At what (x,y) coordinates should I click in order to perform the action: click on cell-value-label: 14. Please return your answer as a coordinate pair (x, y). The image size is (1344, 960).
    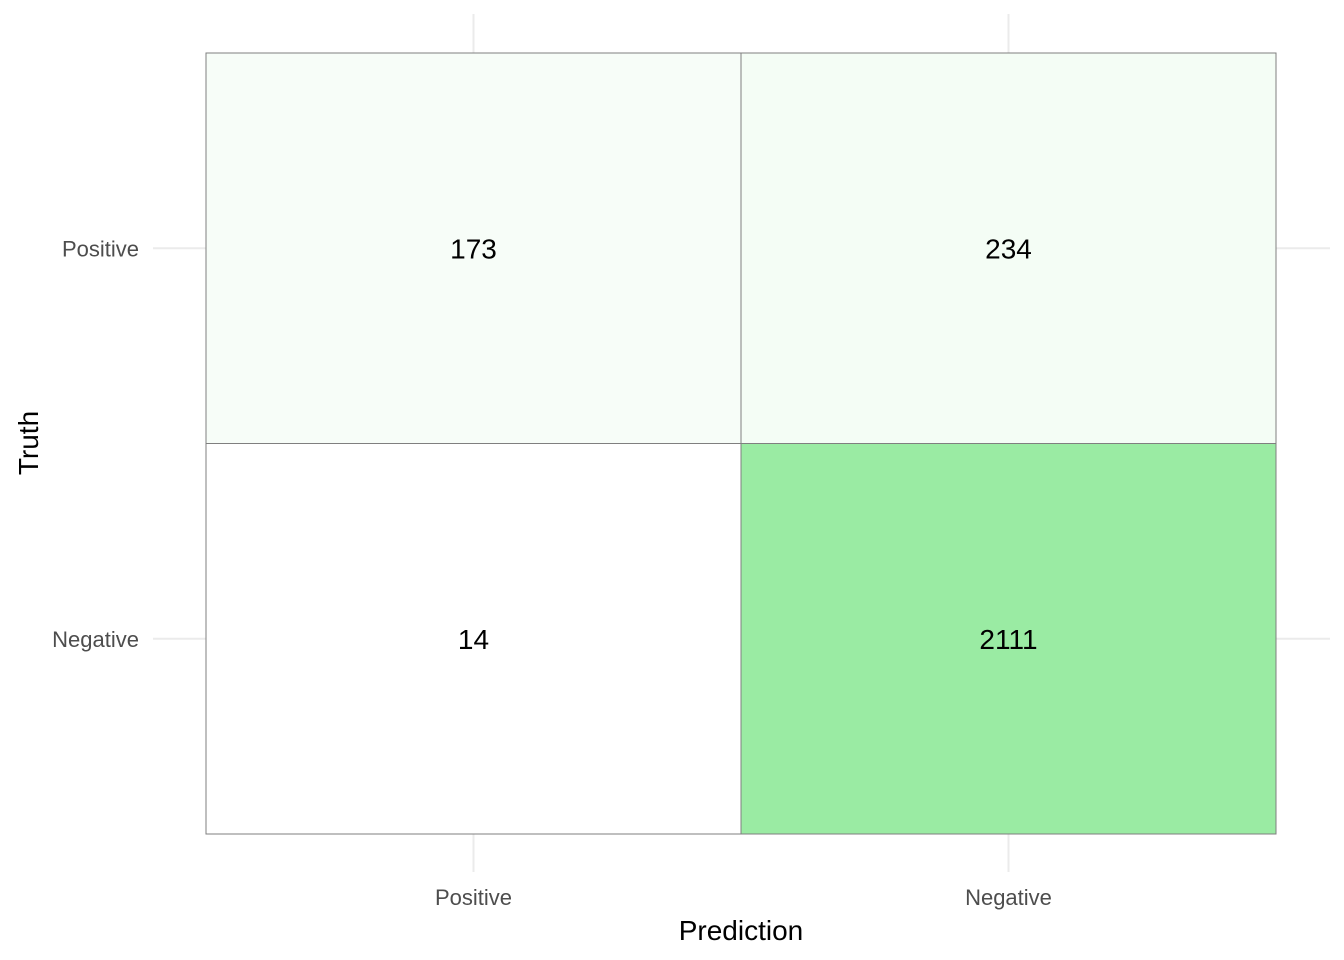
    Looking at the image, I should click on (473, 639).